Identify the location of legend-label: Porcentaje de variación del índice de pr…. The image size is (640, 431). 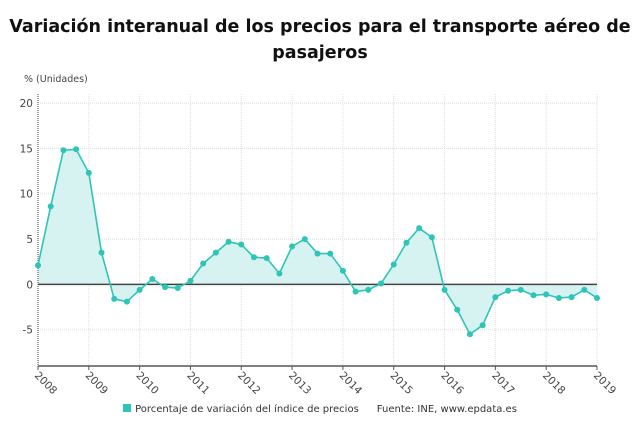
(247, 409).